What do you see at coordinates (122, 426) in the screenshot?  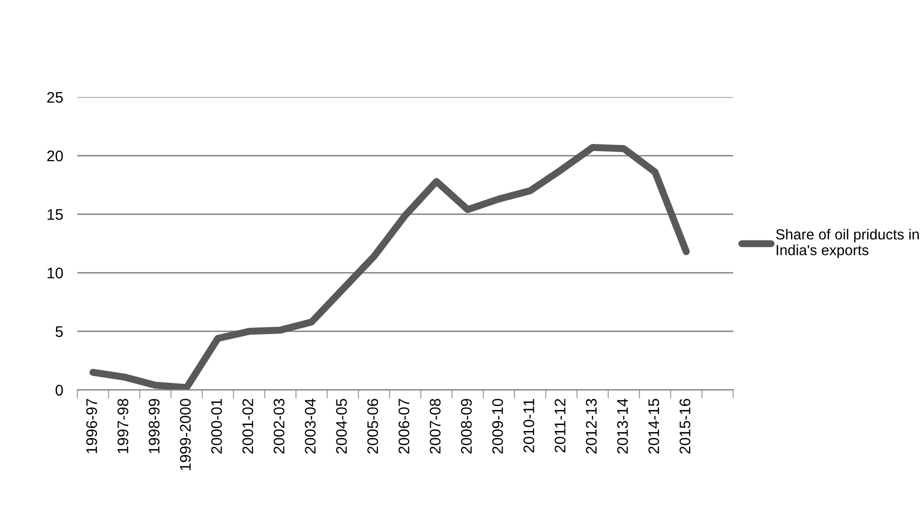 I see `x-tick-label: 1997-98` at bounding box center [122, 426].